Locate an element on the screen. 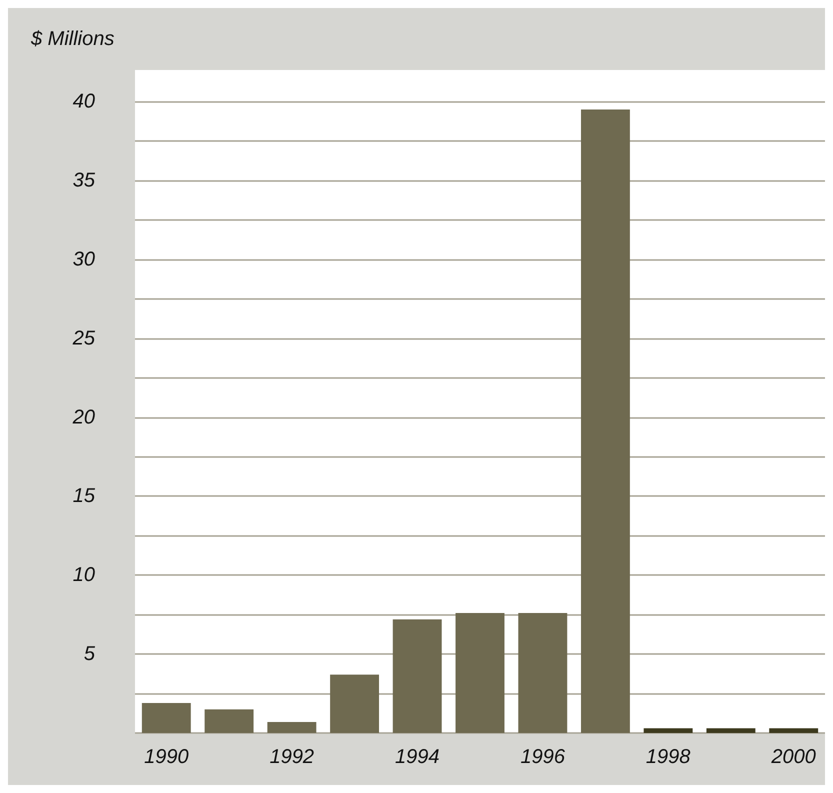 The height and width of the screenshot is (793, 833). x-tick-label: 2000 is located at coordinates (793, 757).